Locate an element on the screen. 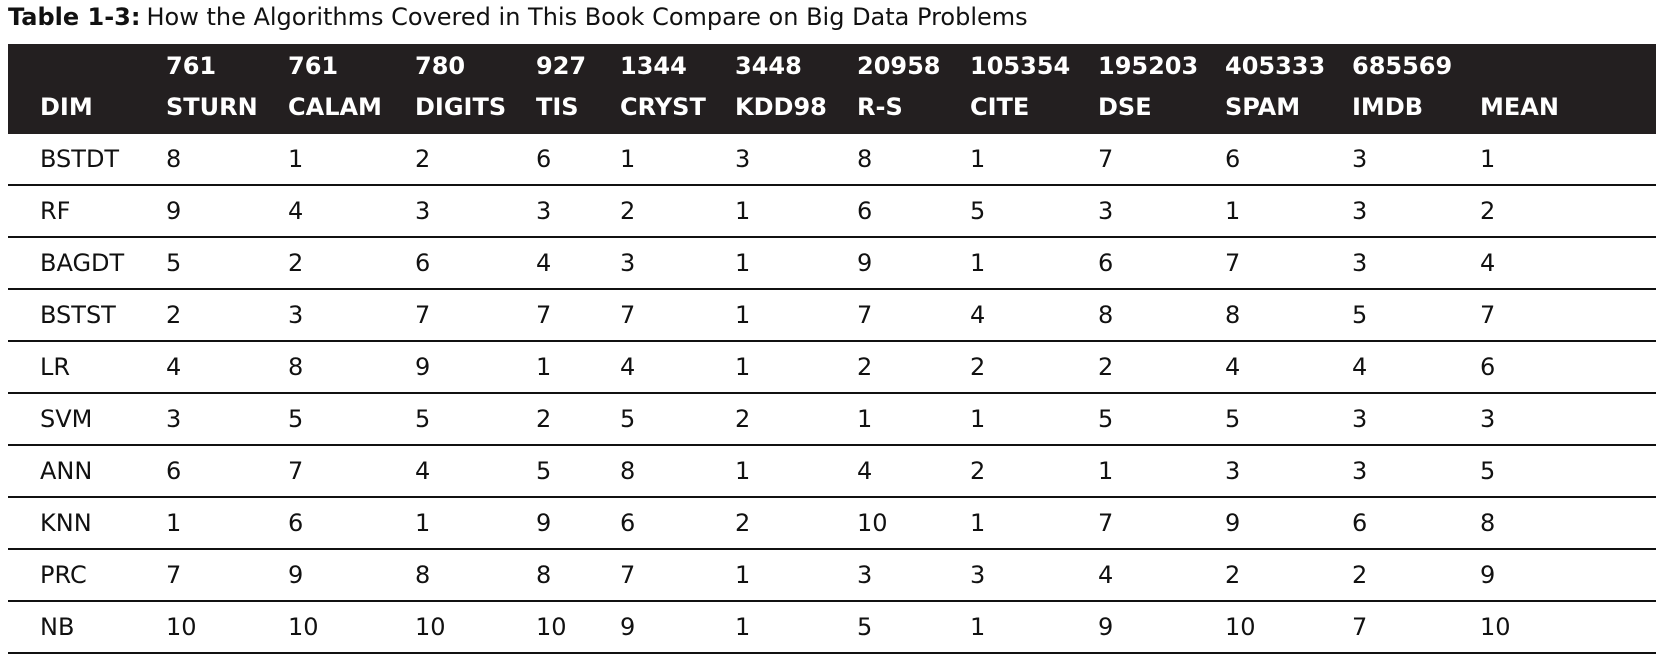 The image size is (1664, 663). column-size is located at coordinates (1568, 66).